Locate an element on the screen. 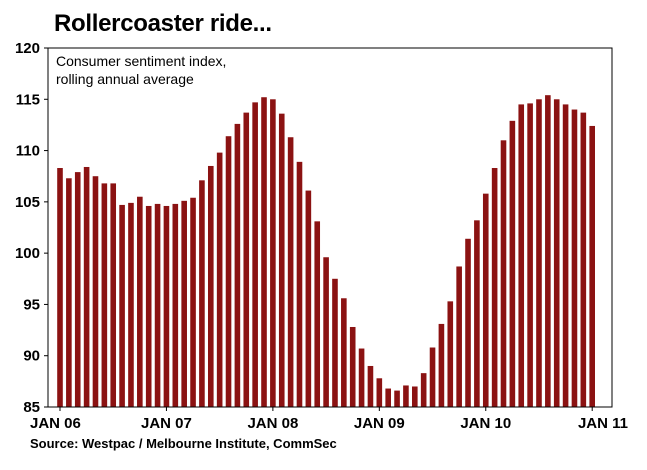 The image size is (647, 470). y-tick-label: 110 is located at coordinates (28, 151).